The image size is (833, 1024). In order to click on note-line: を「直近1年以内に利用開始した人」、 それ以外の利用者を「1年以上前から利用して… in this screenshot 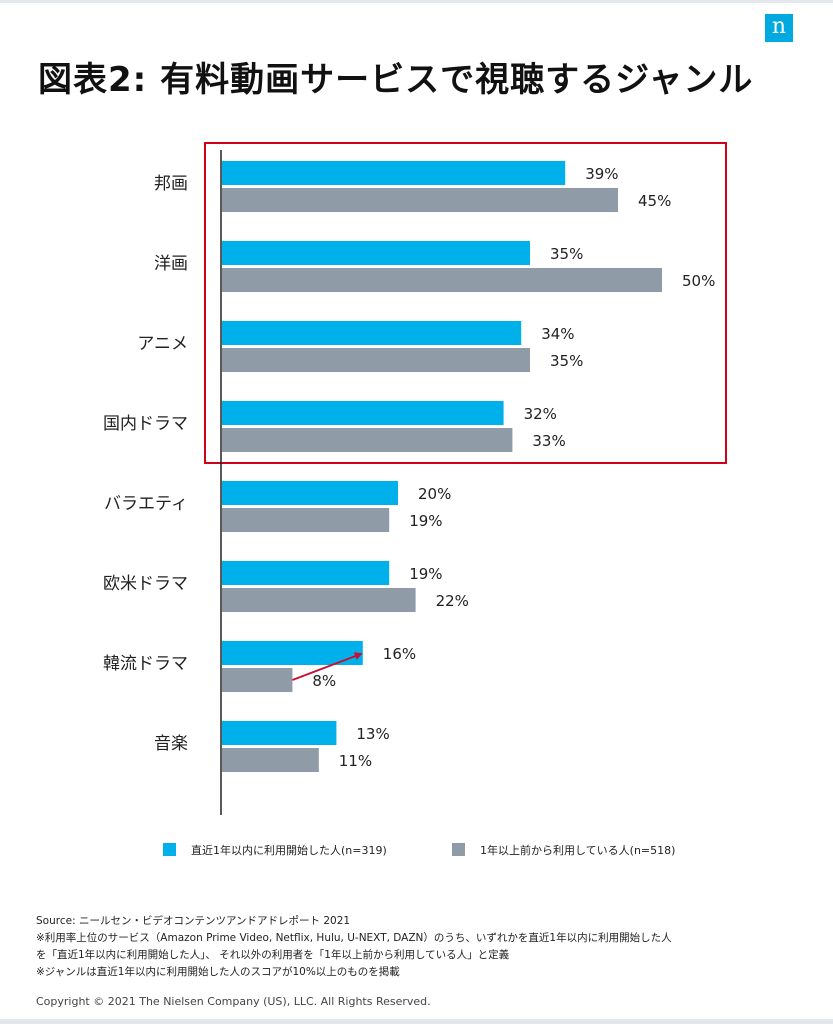, I will do `click(273, 955)`.